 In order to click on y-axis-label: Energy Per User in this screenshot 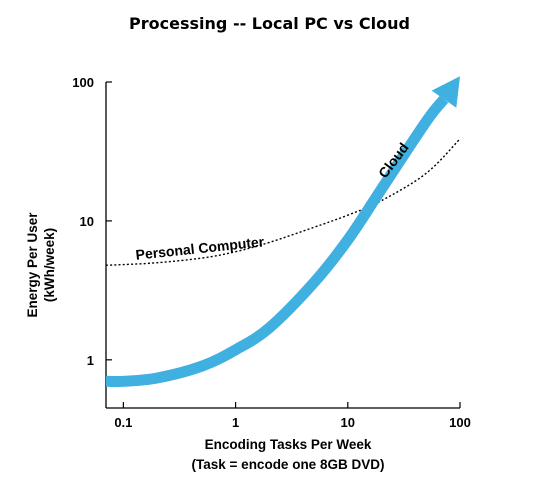, I will do `click(32, 265)`.